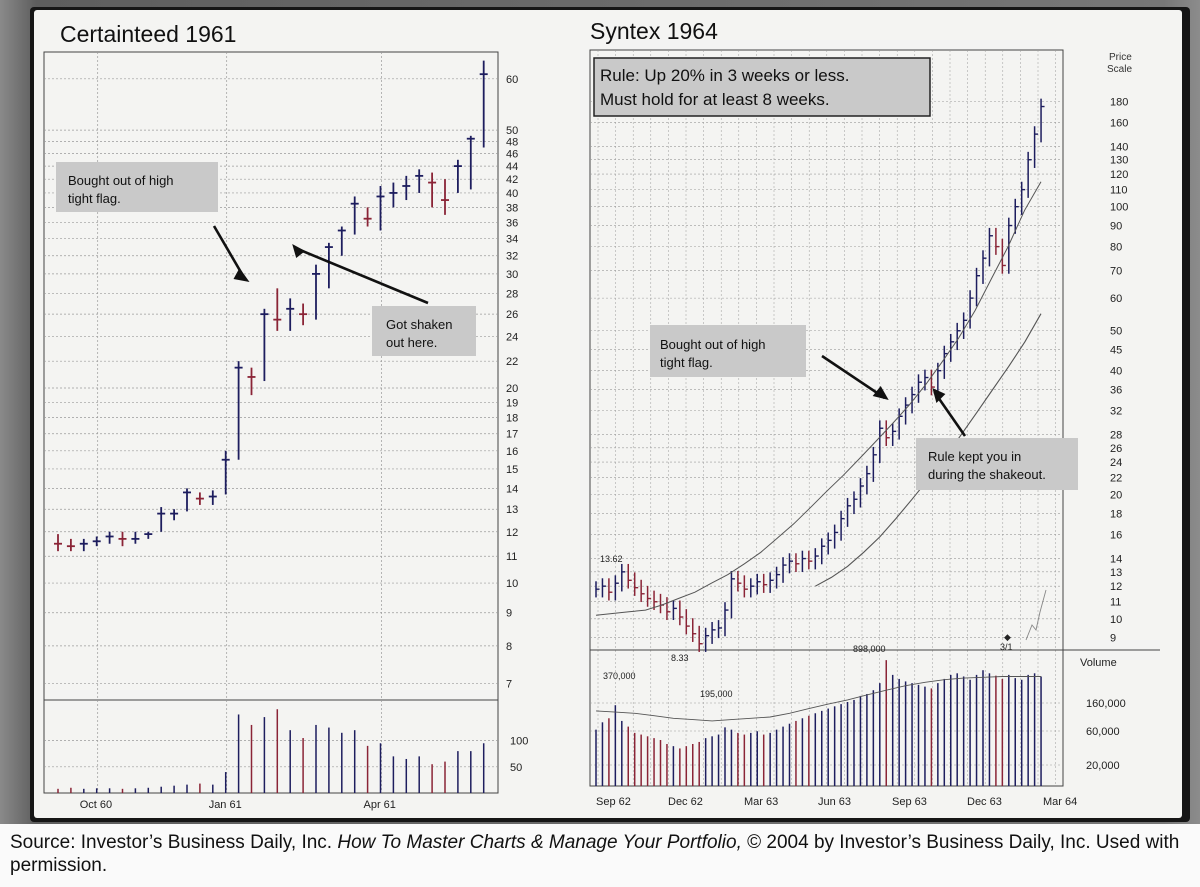  Describe the element at coordinates (174, 842) in the screenshot. I see `caption-prefix: Source: Investor’s Business Daily, Inc.` at that location.